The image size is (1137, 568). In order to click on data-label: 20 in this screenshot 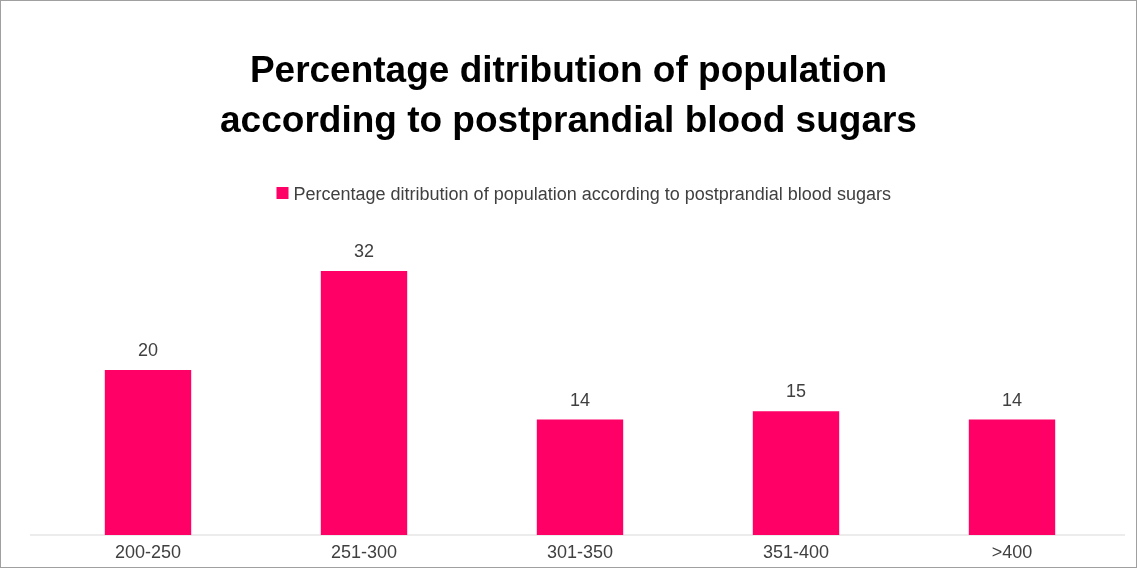, I will do `click(148, 350)`.